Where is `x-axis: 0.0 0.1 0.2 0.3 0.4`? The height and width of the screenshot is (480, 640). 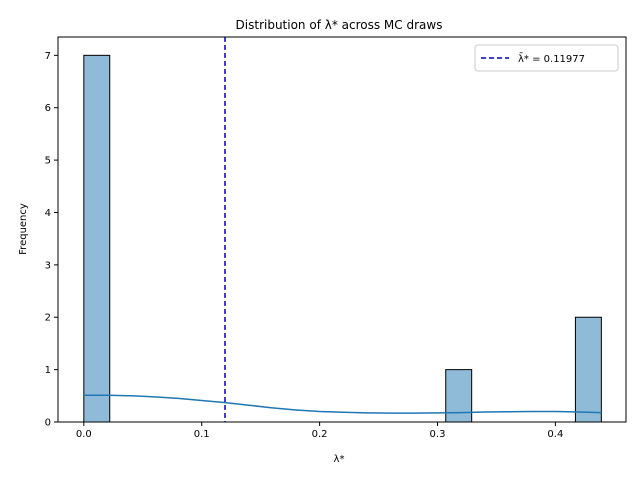 x-axis: 0.0 0.1 0.2 0.3 0.4 is located at coordinates (319, 431).